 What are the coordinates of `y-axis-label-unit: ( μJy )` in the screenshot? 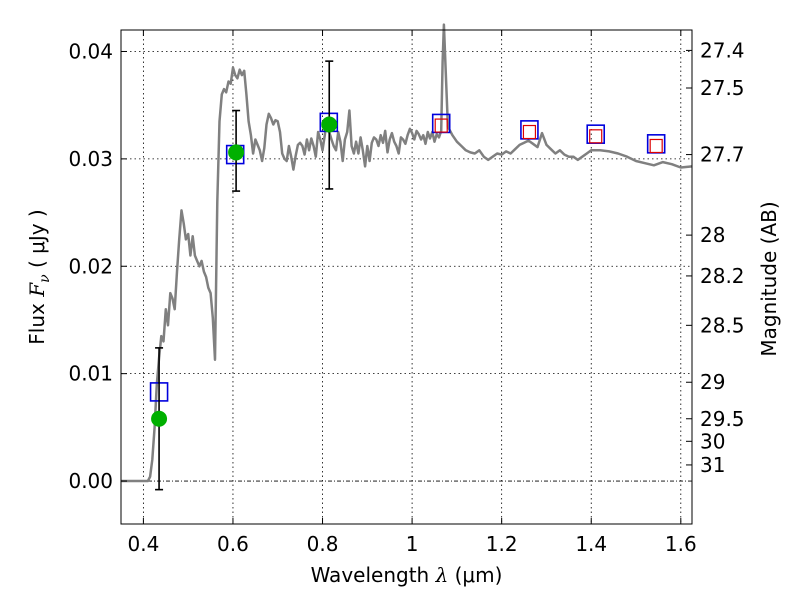 It's located at (37, 241).